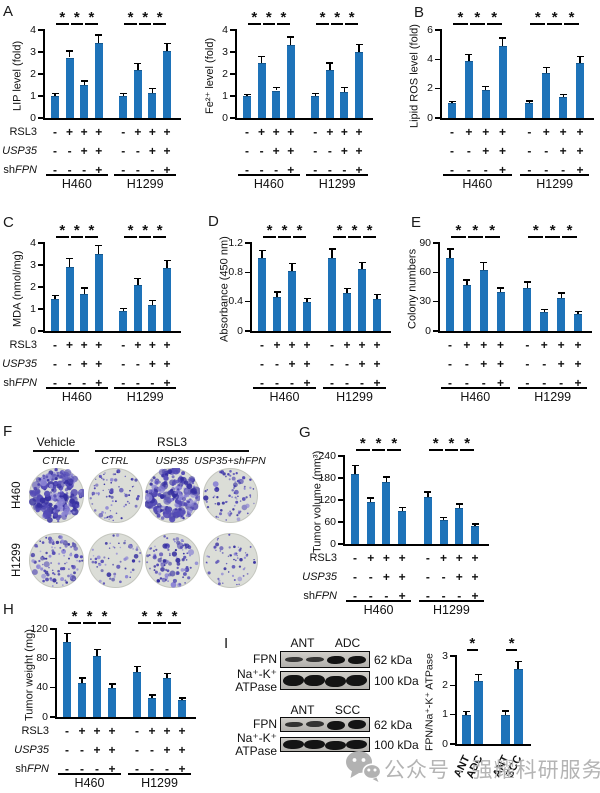  Describe the element at coordinates (33, 29) in the screenshot. I see `y-tick-label: 4` at that location.